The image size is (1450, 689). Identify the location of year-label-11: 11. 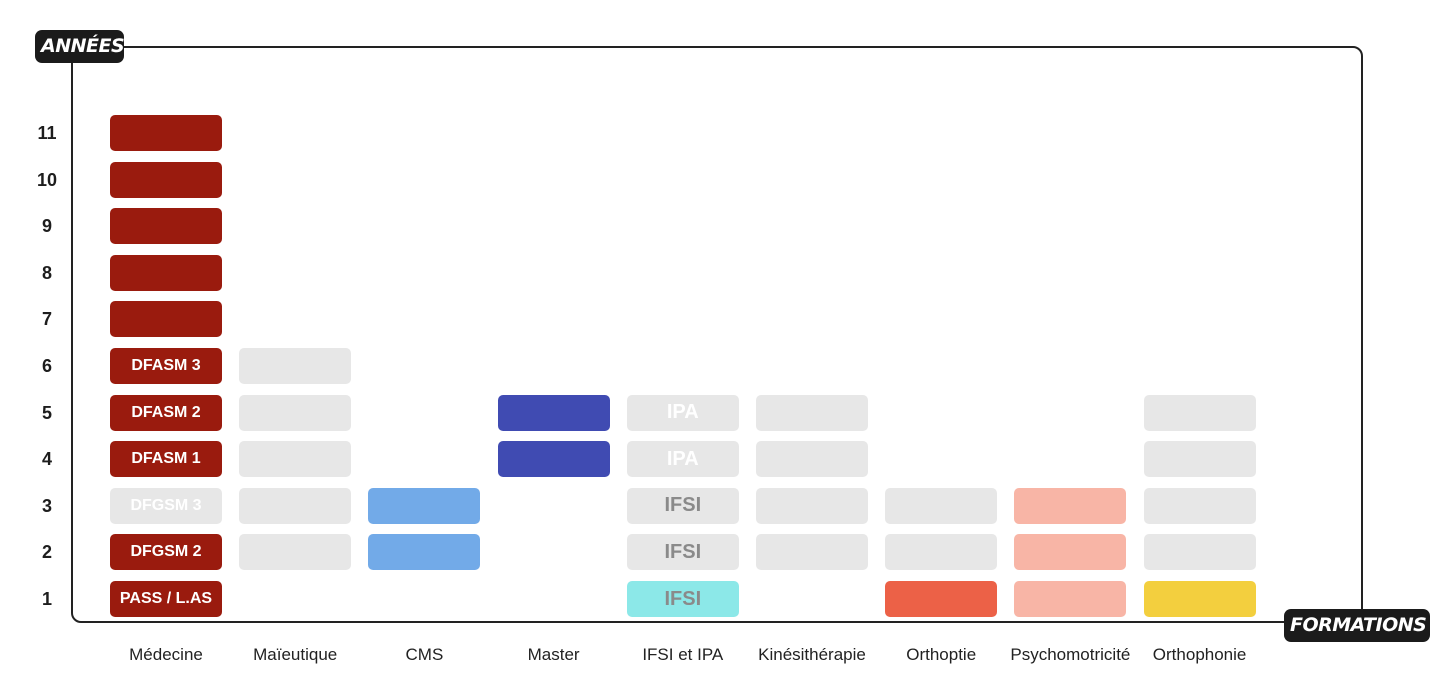
(47, 133).